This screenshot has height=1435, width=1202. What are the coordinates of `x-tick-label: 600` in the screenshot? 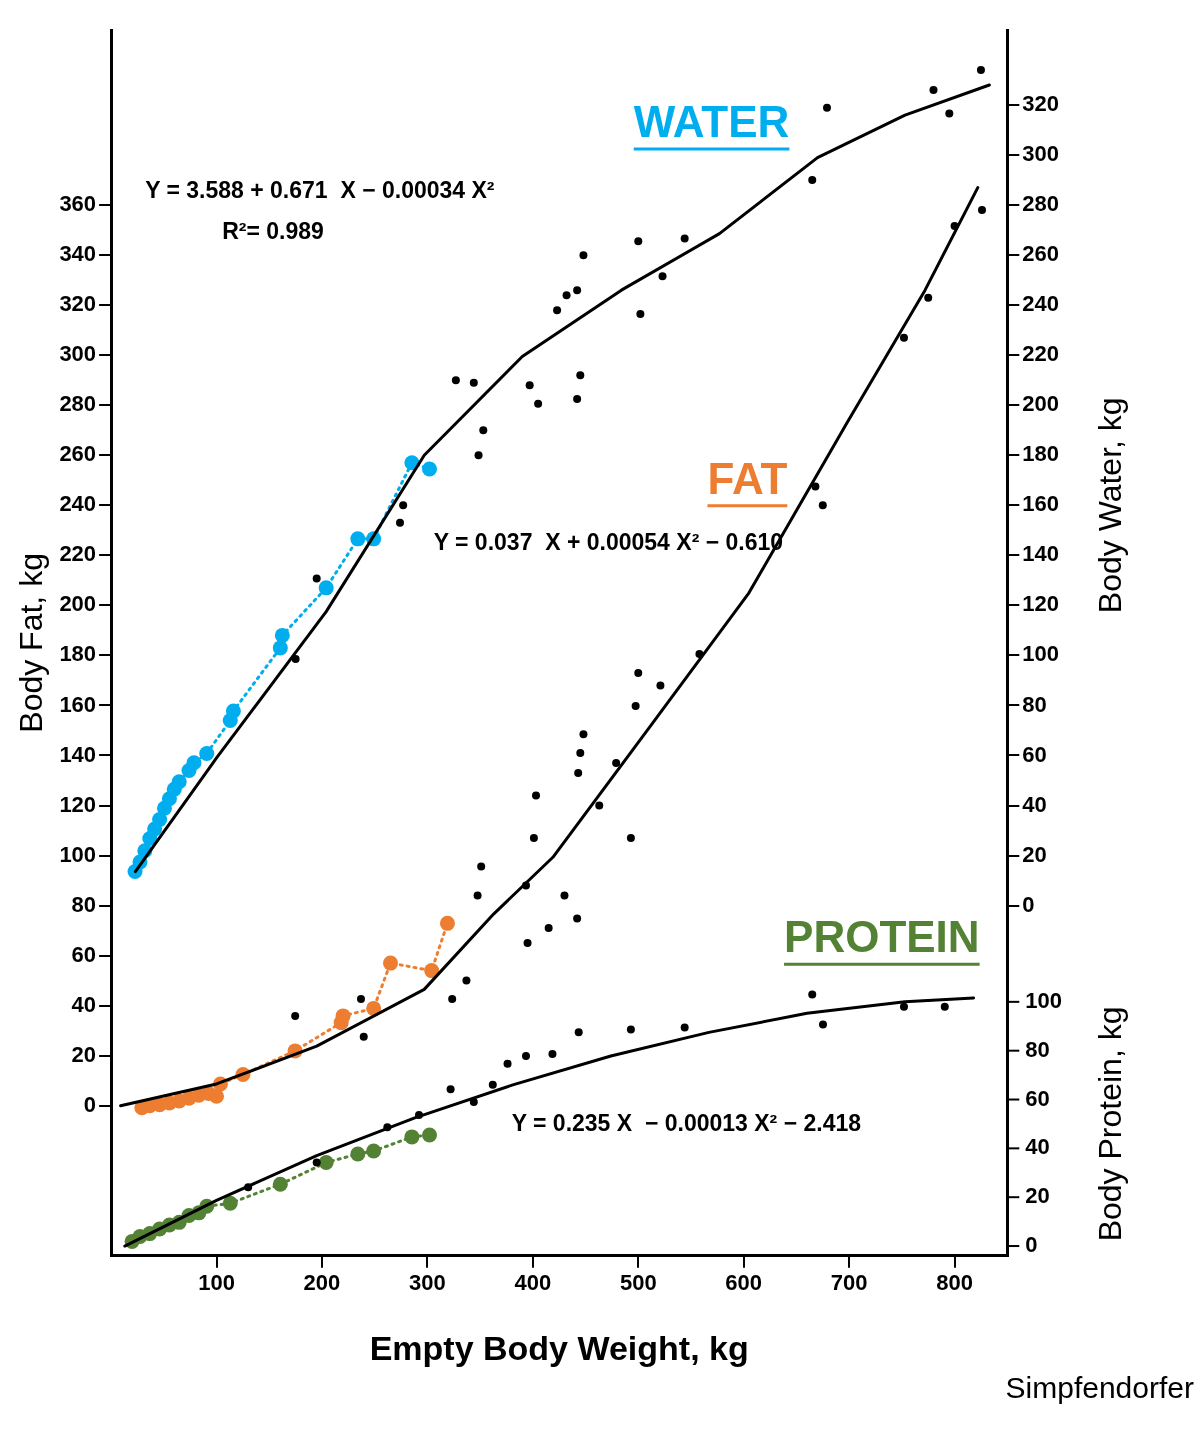 It's located at (744, 1283).